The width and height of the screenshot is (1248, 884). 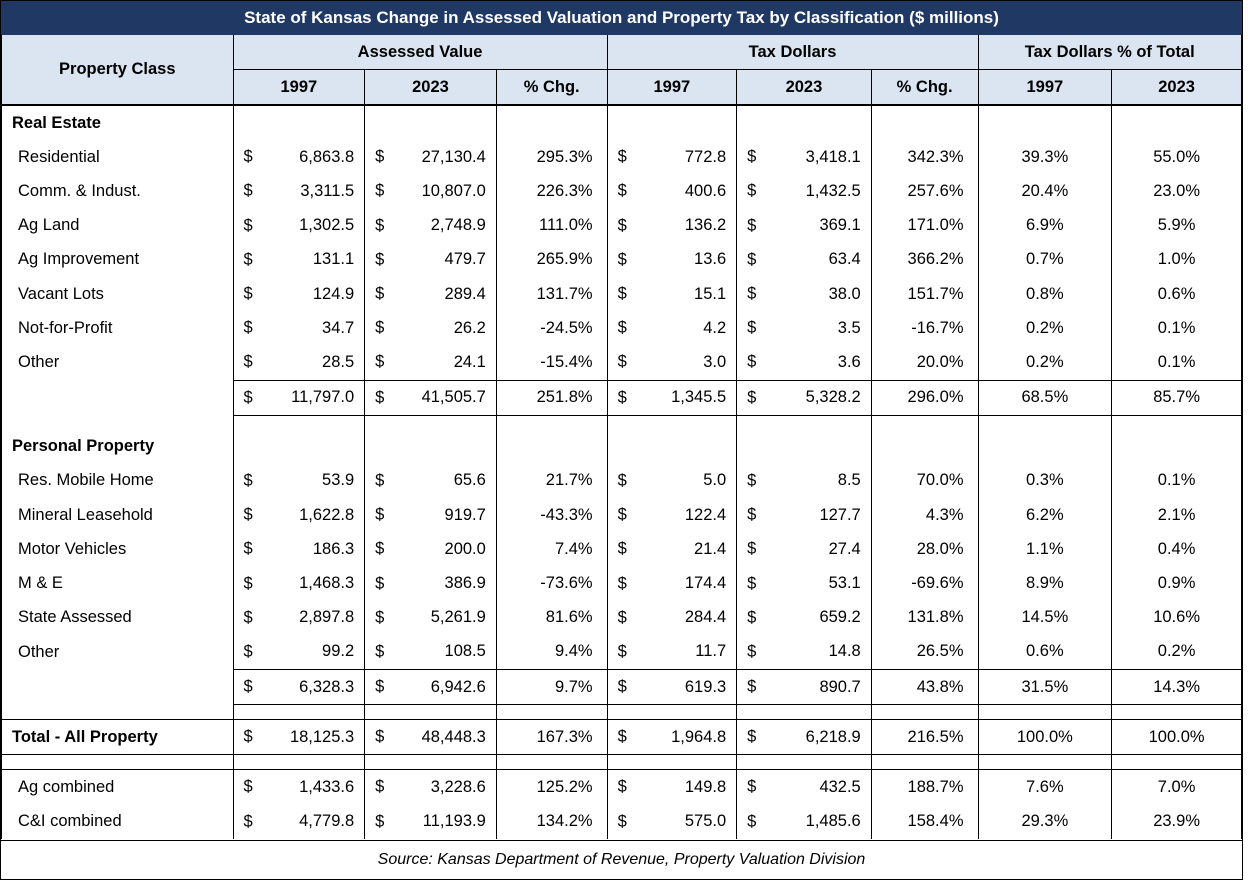 What do you see at coordinates (924, 737) in the screenshot?
I see `cell-tax-pct-change: 216.5%` at bounding box center [924, 737].